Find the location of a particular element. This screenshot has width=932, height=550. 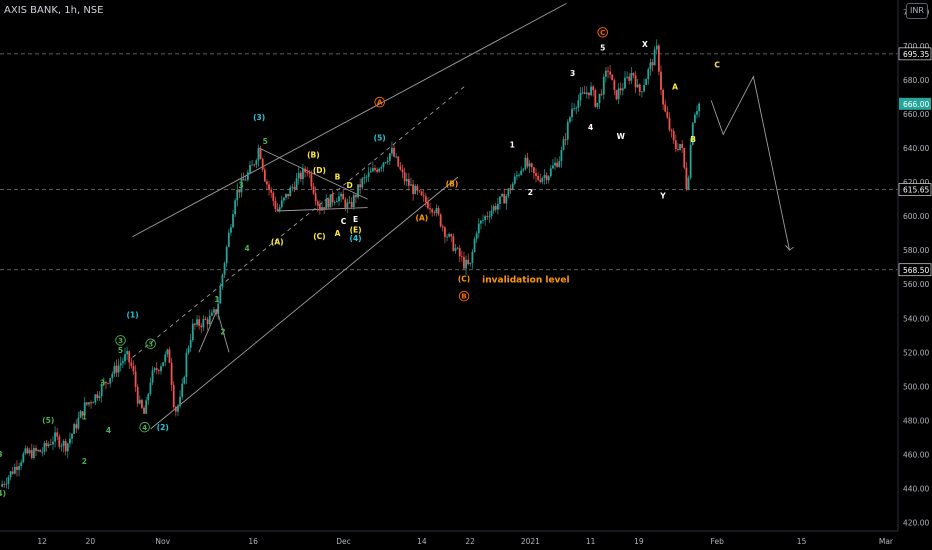

price-tag-box is located at coordinates (915, 270).